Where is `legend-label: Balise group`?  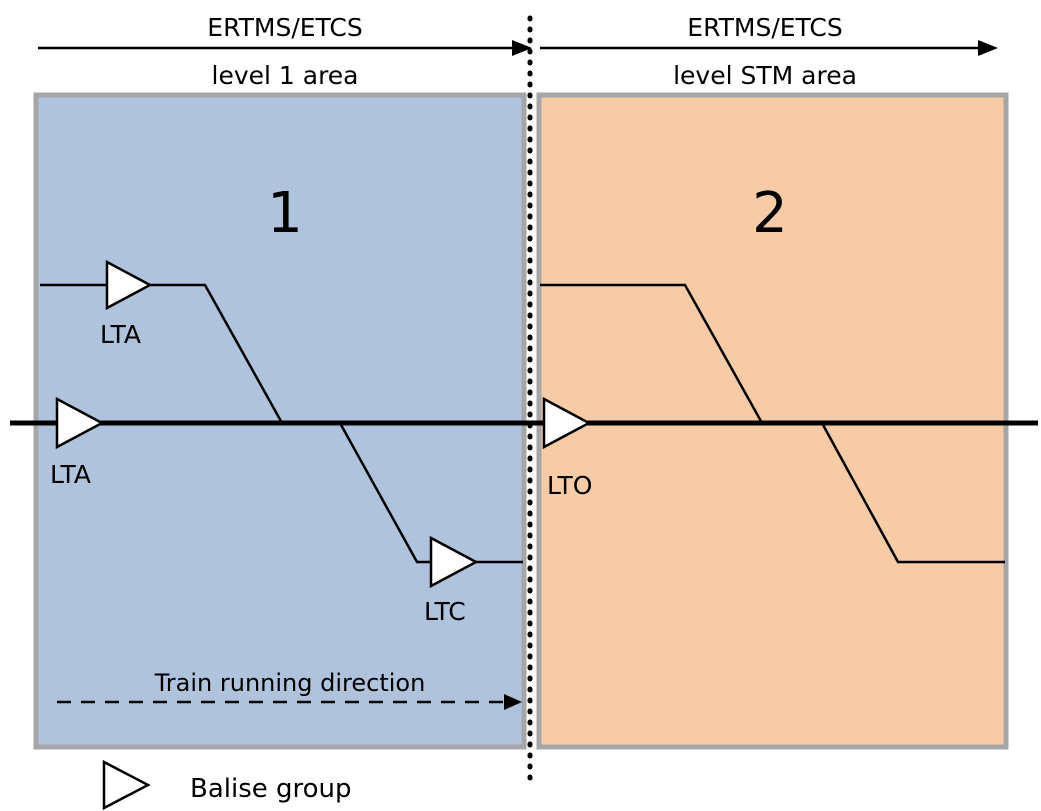 legend-label: Balise group is located at coordinates (271, 789).